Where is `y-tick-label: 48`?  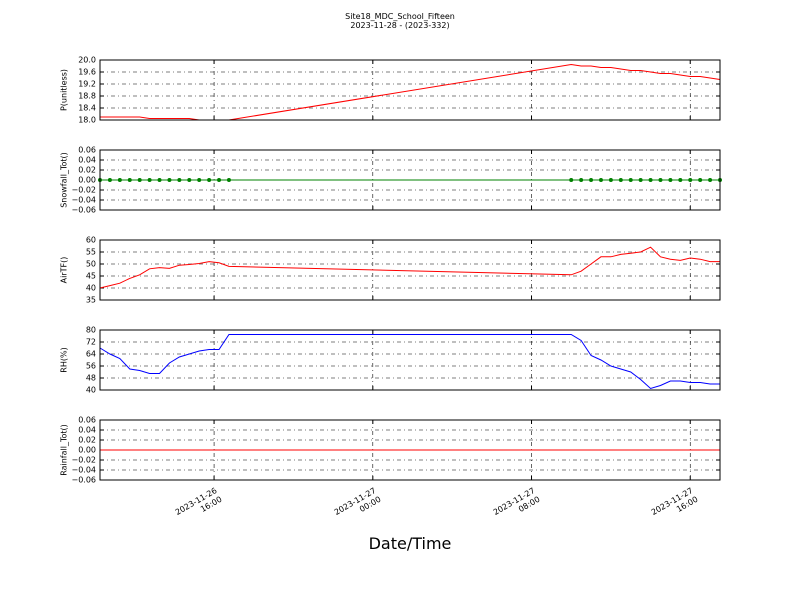
y-tick-label: 48 is located at coordinates (91, 378).